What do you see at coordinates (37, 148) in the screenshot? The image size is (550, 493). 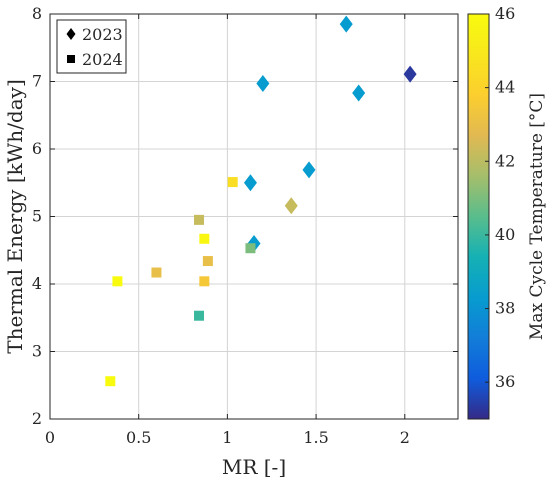 I see `y-tick-label: 6` at bounding box center [37, 148].